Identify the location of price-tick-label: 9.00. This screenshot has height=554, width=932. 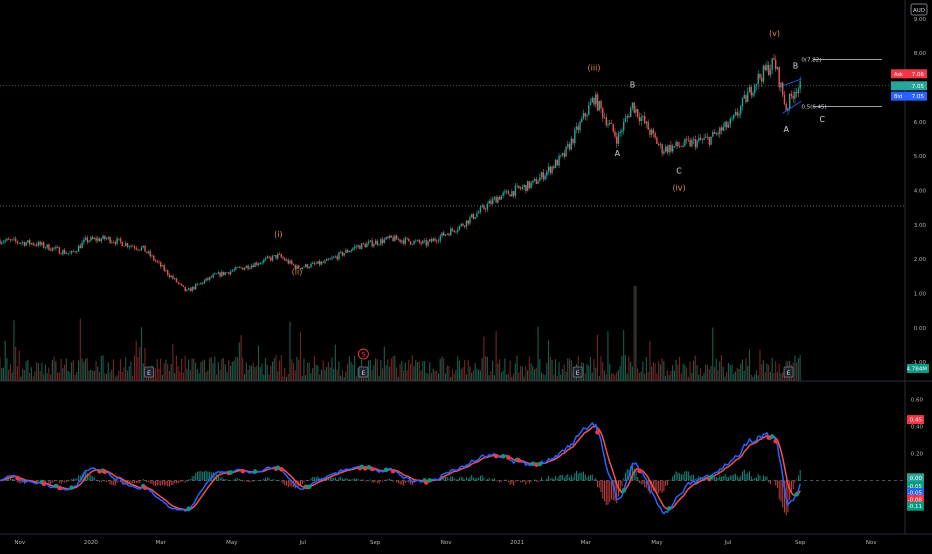
(920, 20).